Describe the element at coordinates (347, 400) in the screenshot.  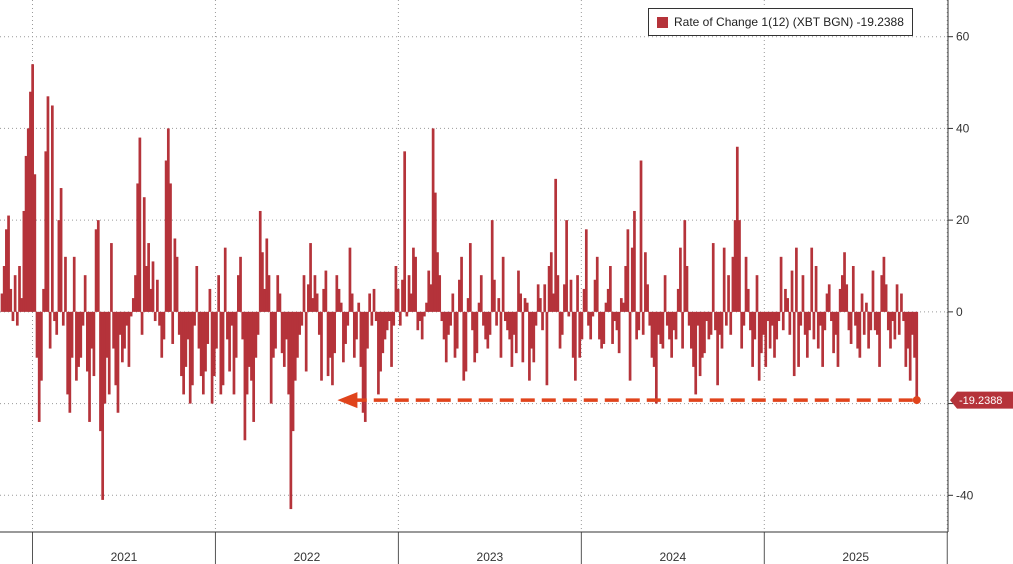
I see `arrow-head` at that location.